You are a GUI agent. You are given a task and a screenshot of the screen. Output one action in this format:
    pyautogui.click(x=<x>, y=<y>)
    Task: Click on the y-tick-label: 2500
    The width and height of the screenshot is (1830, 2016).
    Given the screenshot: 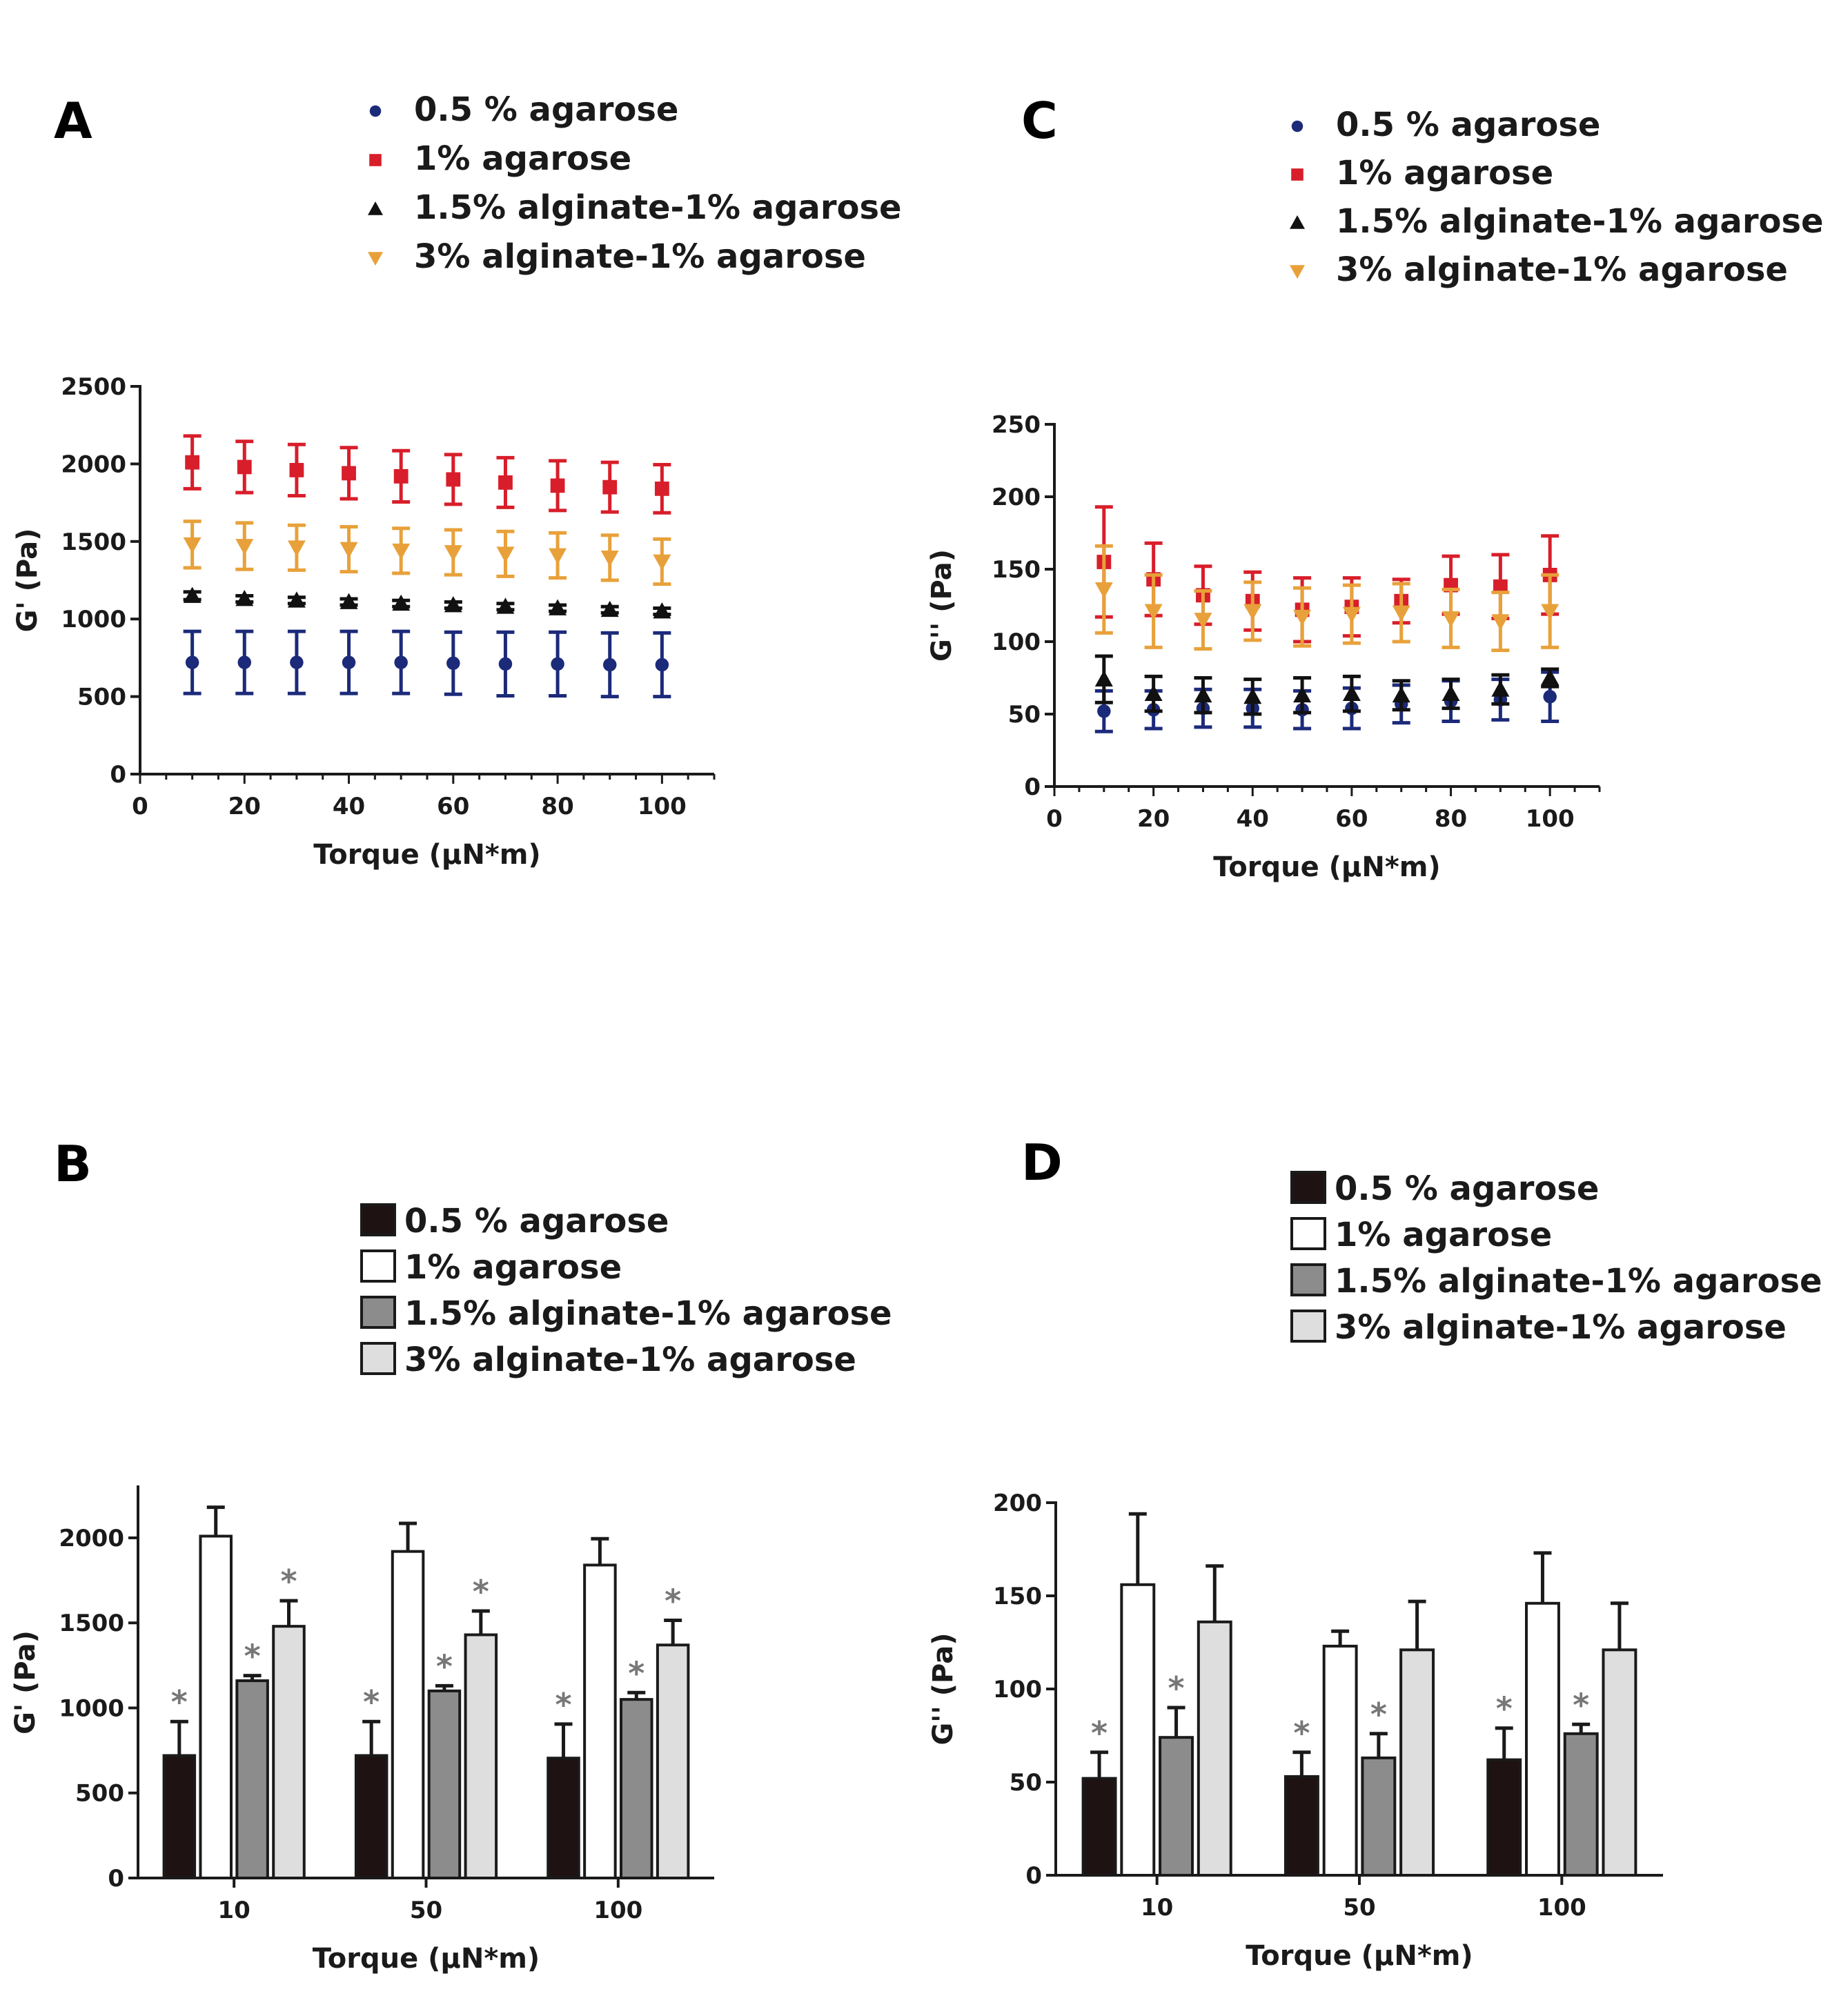 What is the action you would take?
    pyautogui.click(x=93, y=387)
    